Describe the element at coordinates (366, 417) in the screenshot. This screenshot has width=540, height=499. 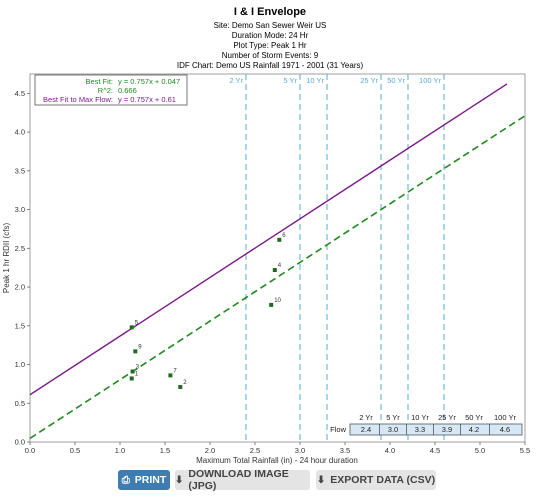
I see `flow-table-header: 2 Yr` at that location.